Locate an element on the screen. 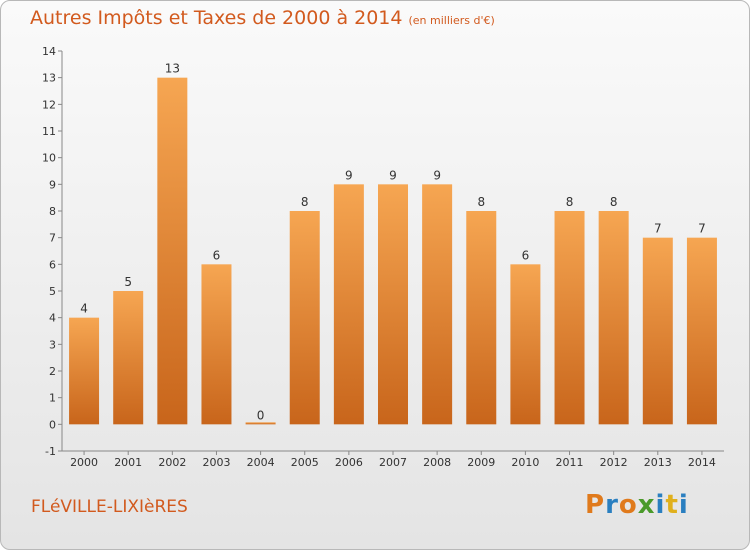 The width and height of the screenshot is (750, 550). y-tick-label: 4 is located at coordinates (52, 318).